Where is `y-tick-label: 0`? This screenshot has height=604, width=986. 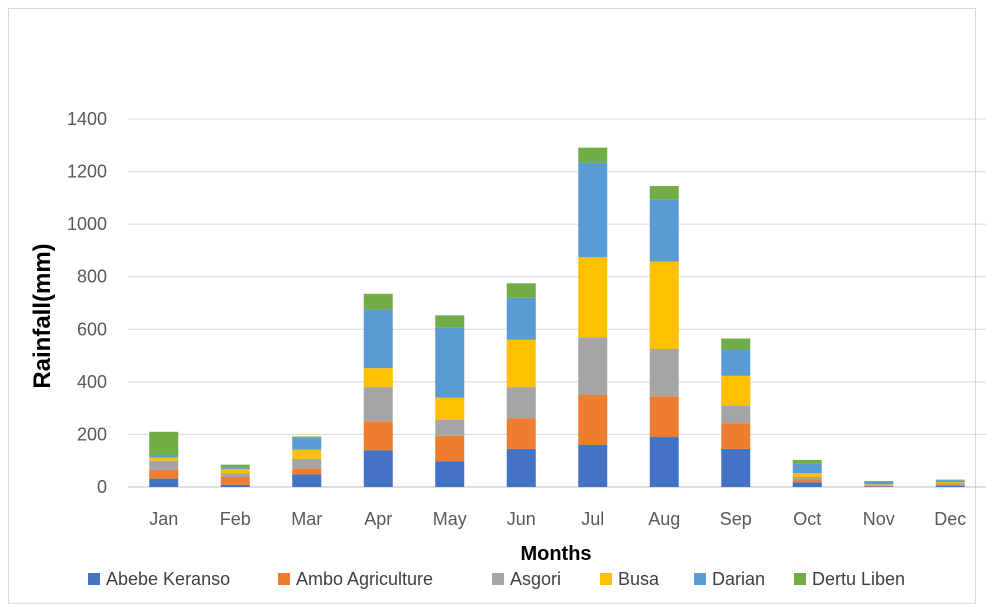 y-tick-label: 0 is located at coordinates (102, 487).